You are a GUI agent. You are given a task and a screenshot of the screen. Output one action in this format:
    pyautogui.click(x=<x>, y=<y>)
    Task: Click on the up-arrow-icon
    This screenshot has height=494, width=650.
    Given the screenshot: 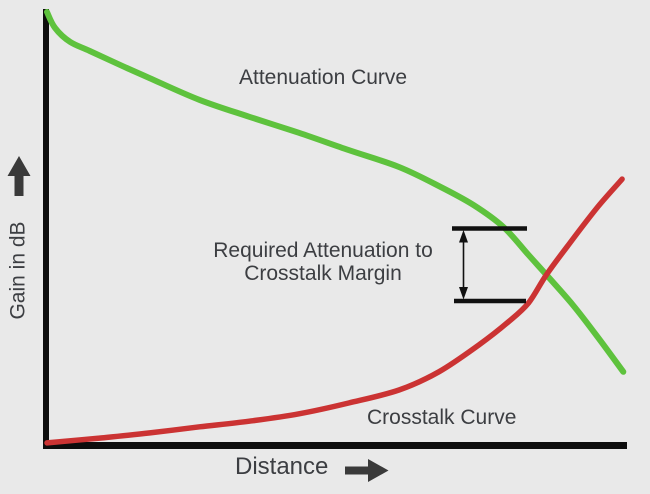 What is the action you would take?
    pyautogui.click(x=19, y=176)
    